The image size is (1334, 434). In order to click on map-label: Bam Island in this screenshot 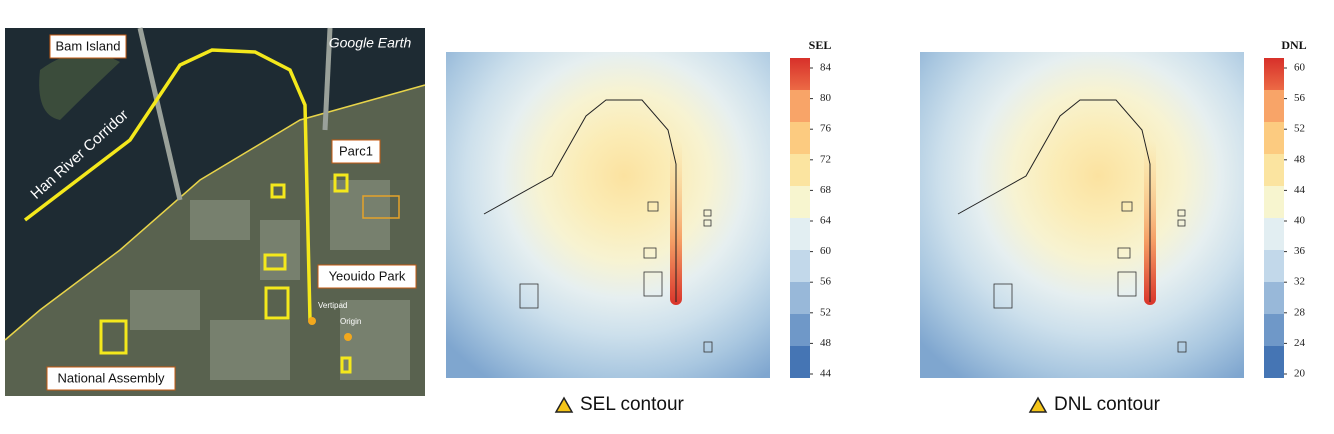, I will do `click(87, 45)`.